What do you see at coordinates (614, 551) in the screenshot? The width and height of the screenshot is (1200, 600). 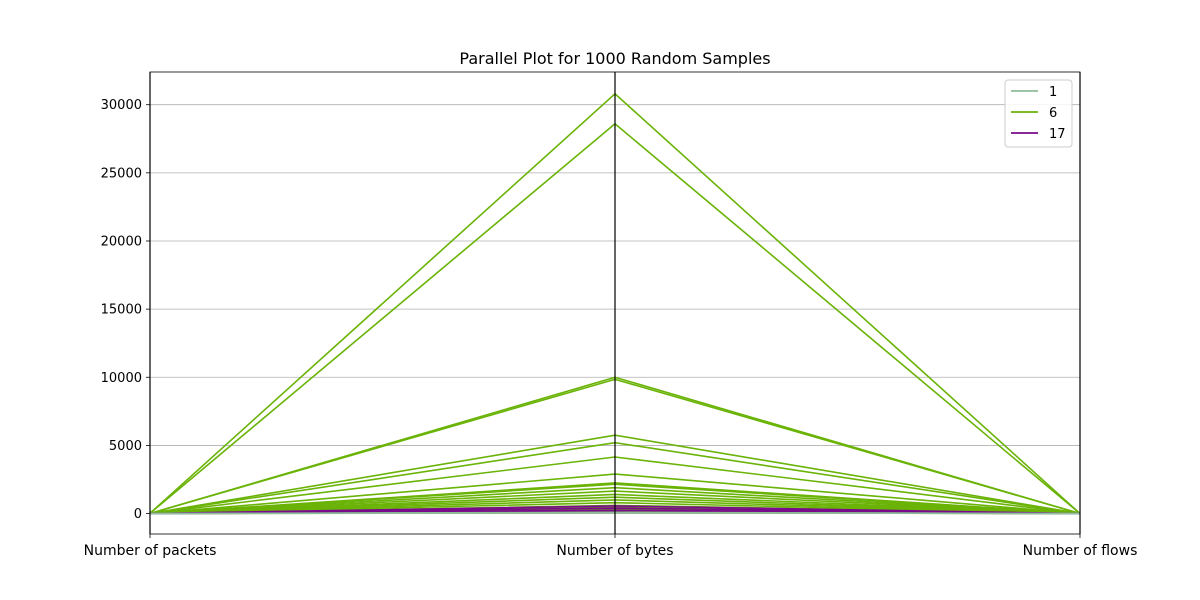 I see `x-tick-label: Number of bytes` at bounding box center [614, 551].